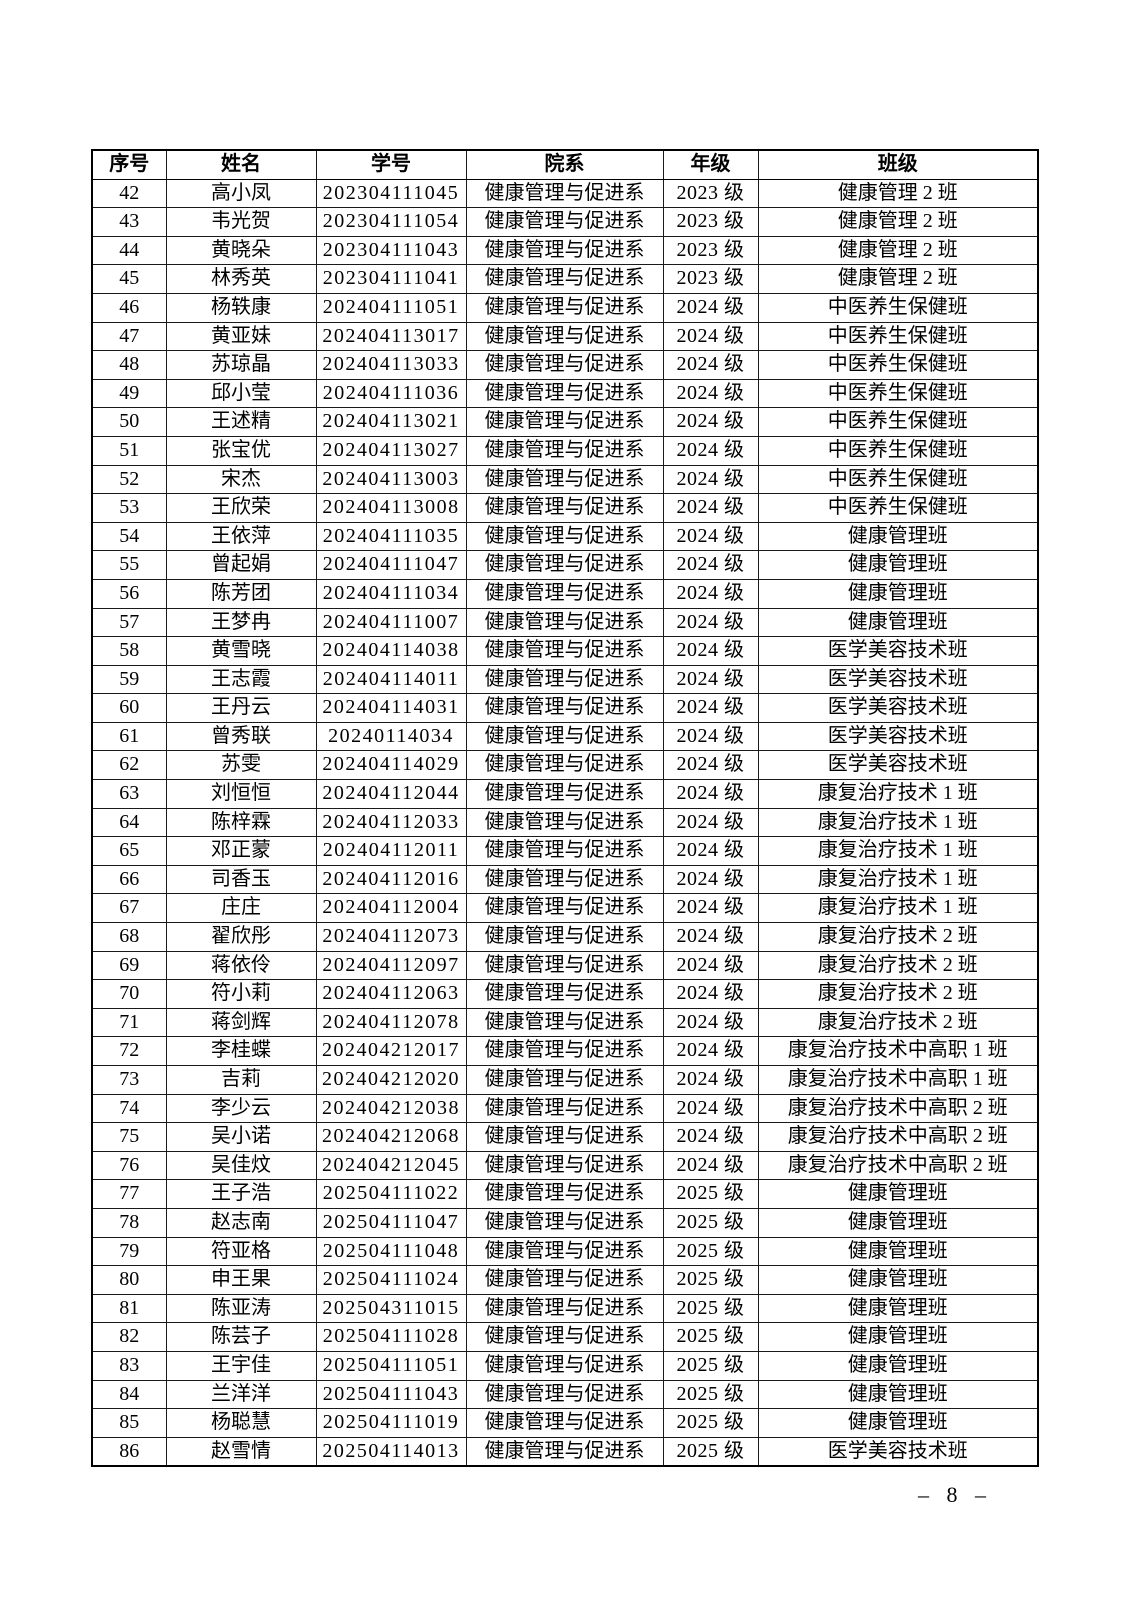 The image size is (1131, 1600). What do you see at coordinates (391, 1423) in the screenshot?
I see `cell-student-id: 202504111019` at bounding box center [391, 1423].